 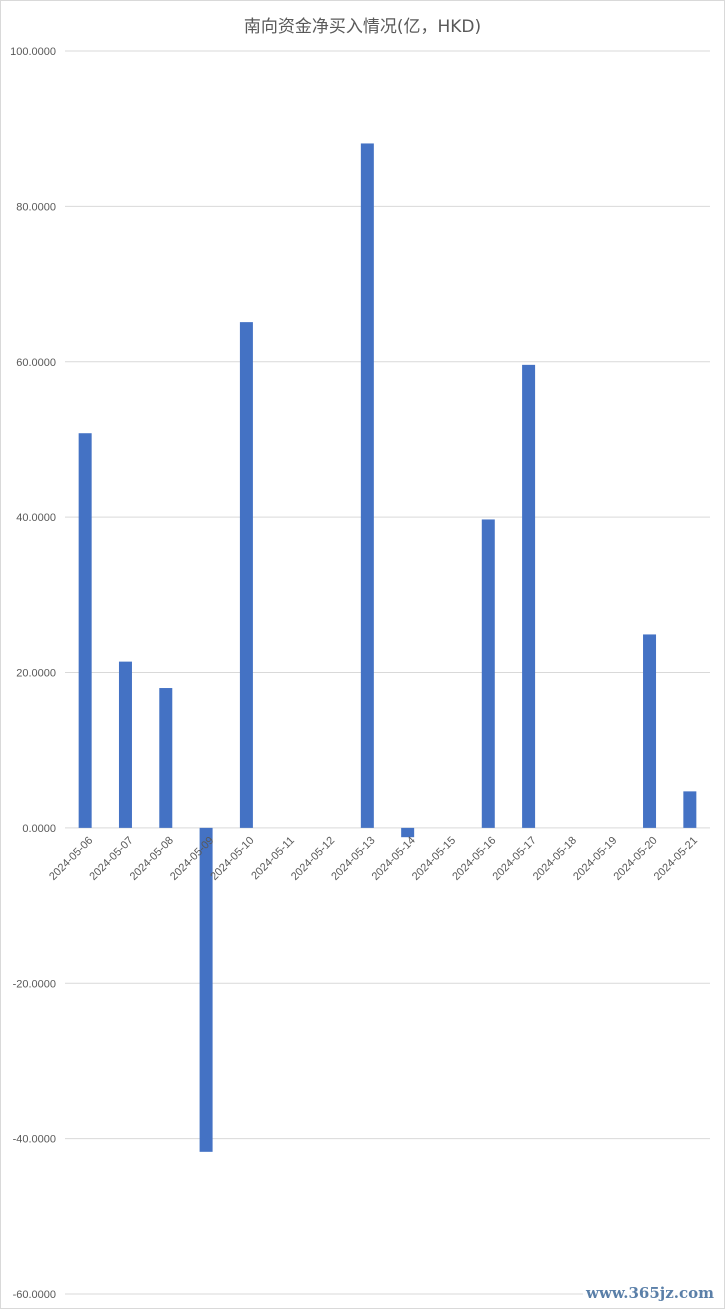 I want to click on y-tick-label: -20.0000, so click(x=34, y=984).